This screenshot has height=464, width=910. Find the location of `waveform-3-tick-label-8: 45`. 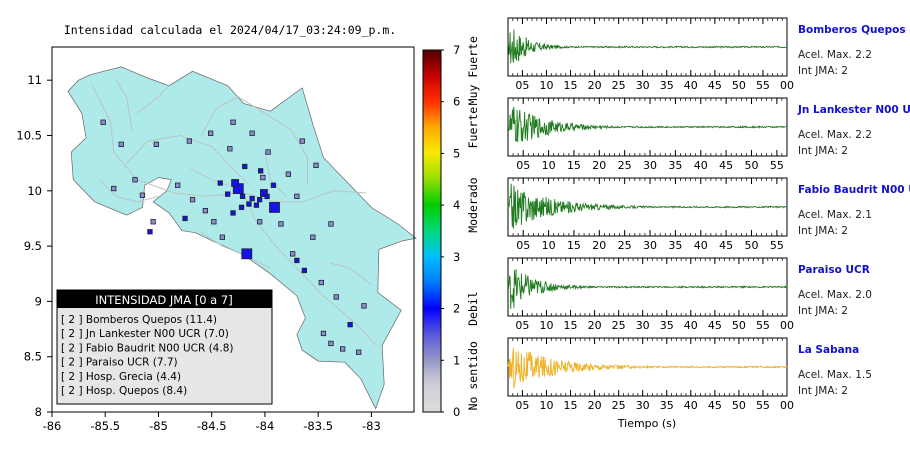

waveform-3-tick-label-8: 45 is located at coordinates (715, 325).